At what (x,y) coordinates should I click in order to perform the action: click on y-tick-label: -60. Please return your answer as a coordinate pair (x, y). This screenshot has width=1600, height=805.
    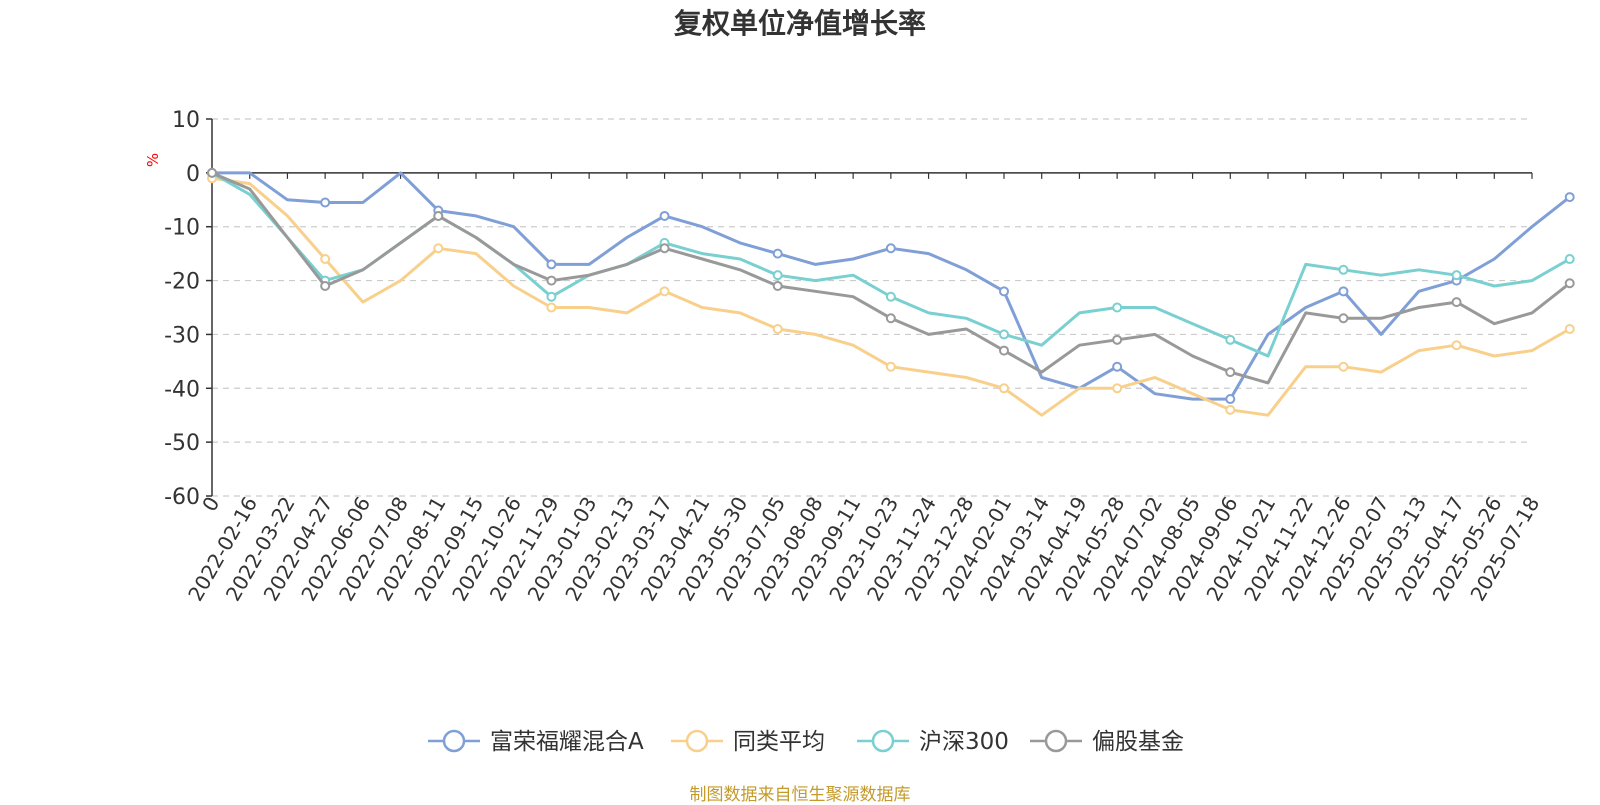
    Looking at the image, I should click on (182, 497).